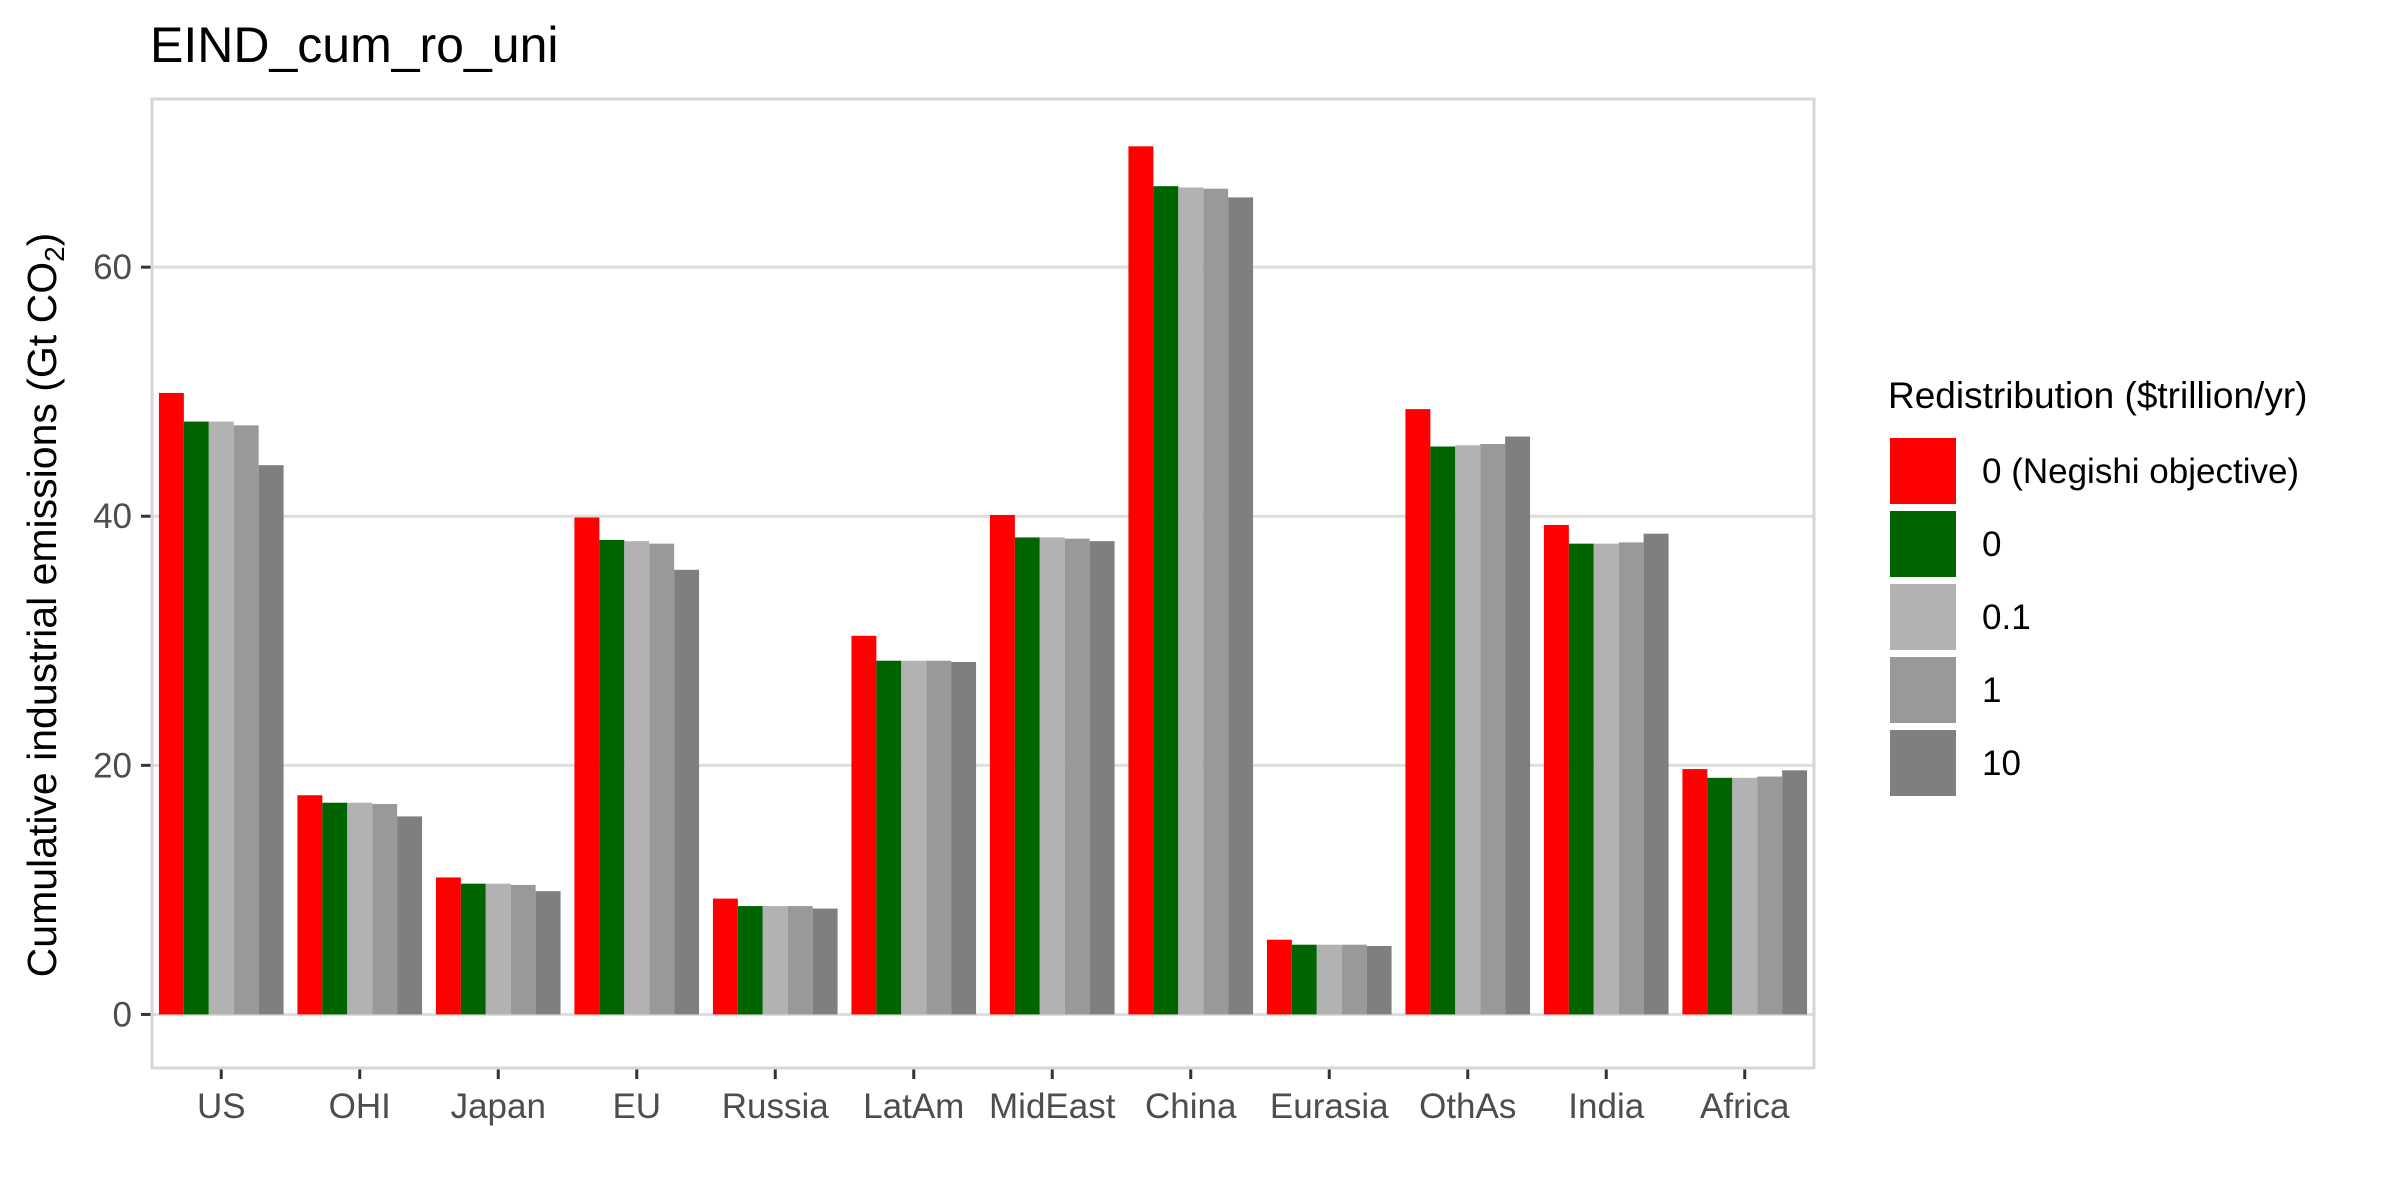 This screenshot has width=2400, height=1200. I want to click on y-tick-label: 20, so click(112, 765).